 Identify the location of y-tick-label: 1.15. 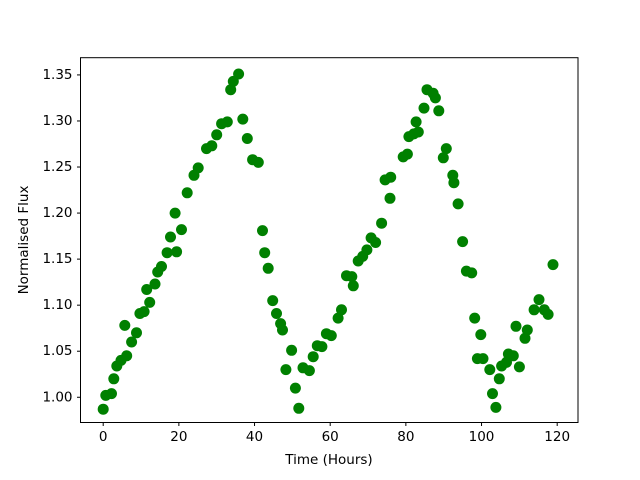
(57, 259).